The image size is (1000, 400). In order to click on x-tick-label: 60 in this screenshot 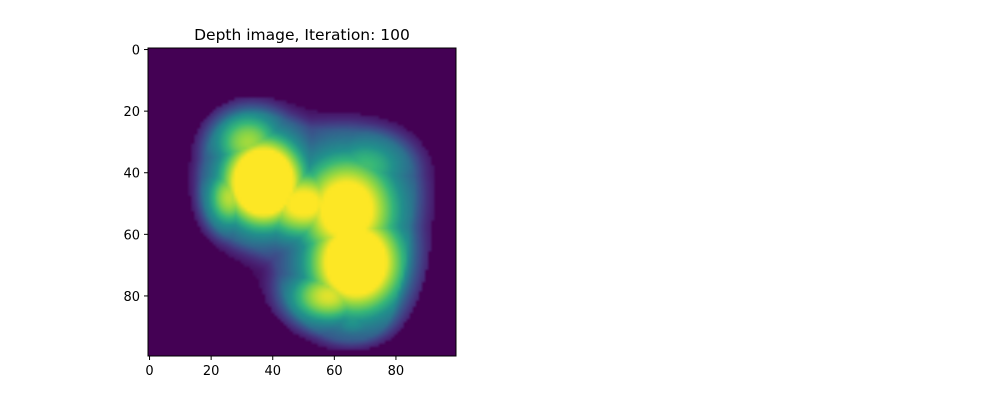, I will do `click(334, 371)`.